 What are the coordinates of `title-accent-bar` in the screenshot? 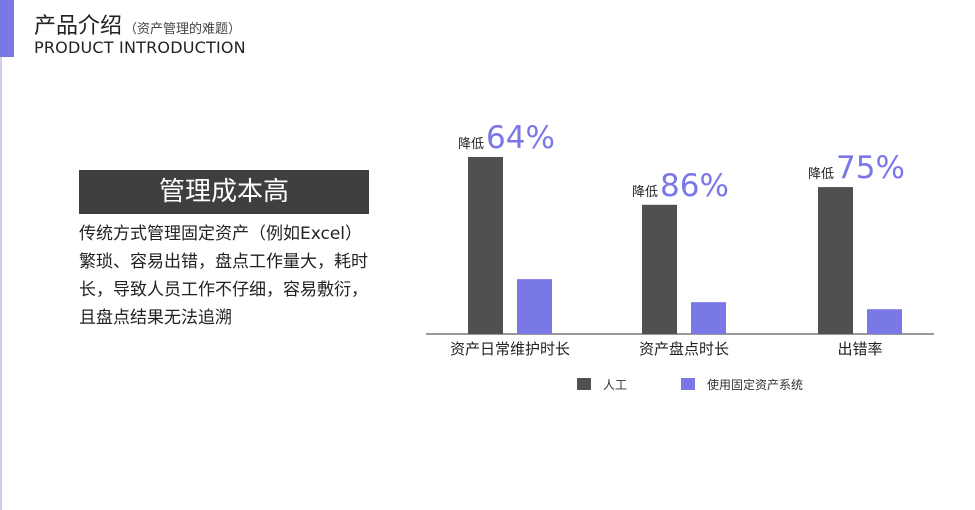 It's located at (7, 28).